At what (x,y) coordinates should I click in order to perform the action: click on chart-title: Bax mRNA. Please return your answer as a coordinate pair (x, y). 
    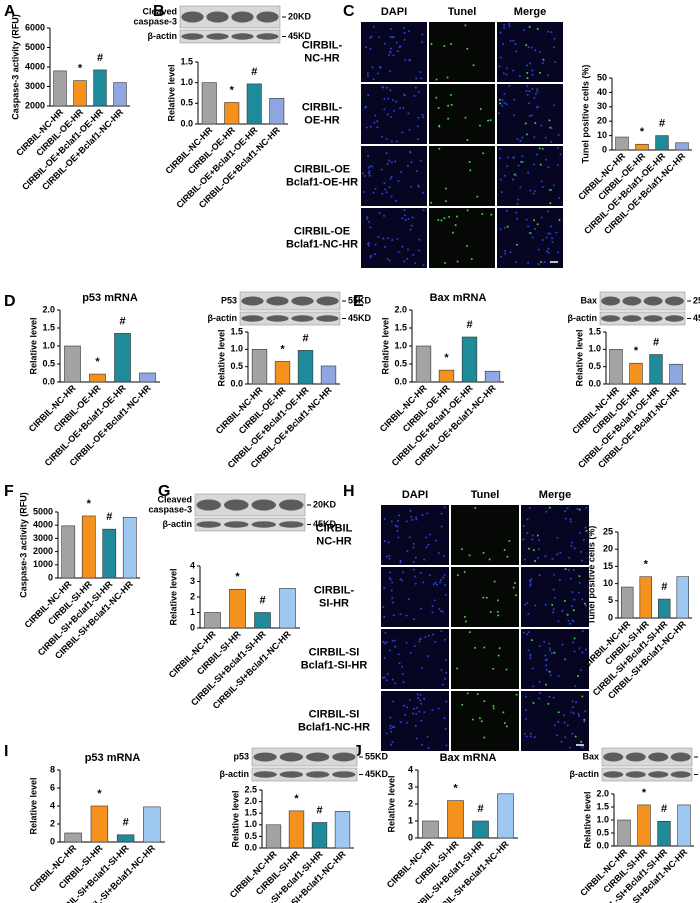
    Looking at the image, I should click on (458, 298).